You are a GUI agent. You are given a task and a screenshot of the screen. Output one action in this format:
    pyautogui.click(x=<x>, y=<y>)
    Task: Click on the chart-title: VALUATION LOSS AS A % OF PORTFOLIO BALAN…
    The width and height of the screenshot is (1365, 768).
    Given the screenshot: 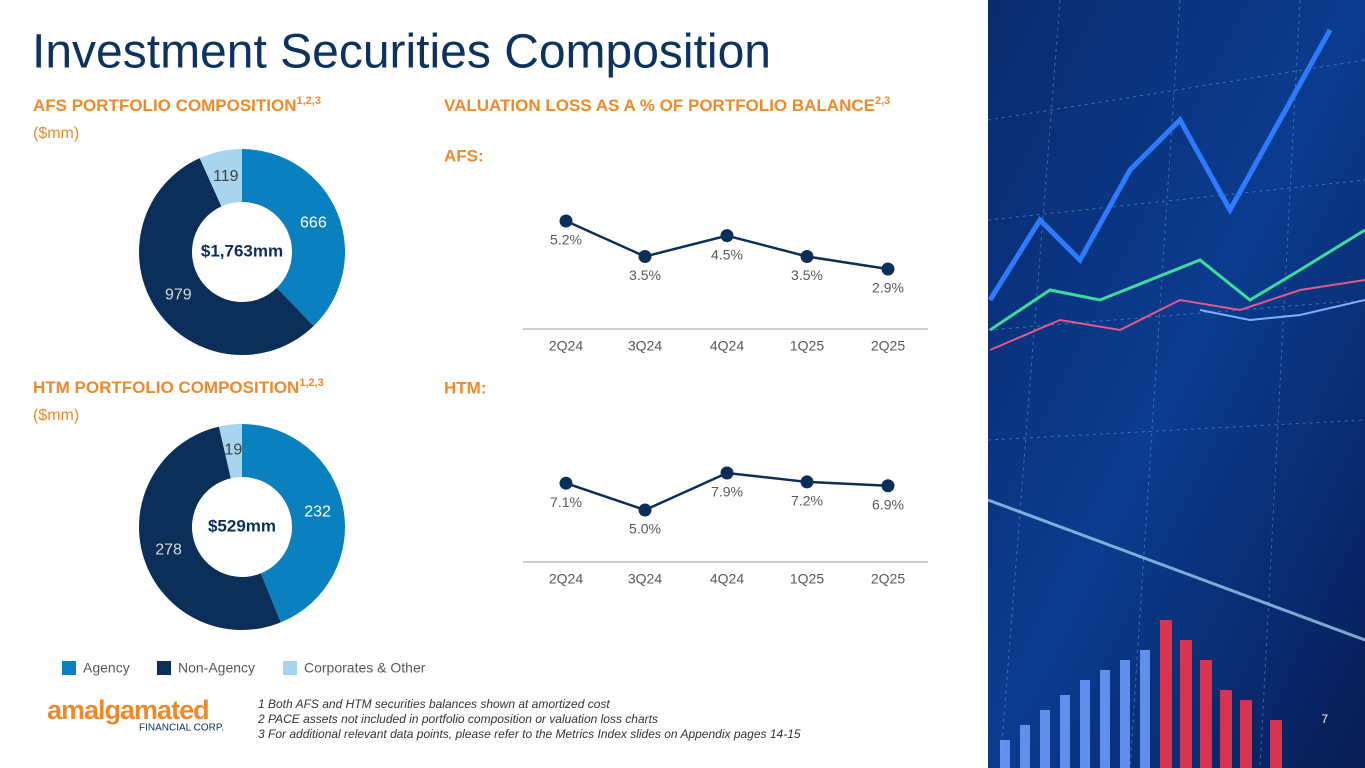 What is the action you would take?
    pyautogui.click(x=667, y=105)
    